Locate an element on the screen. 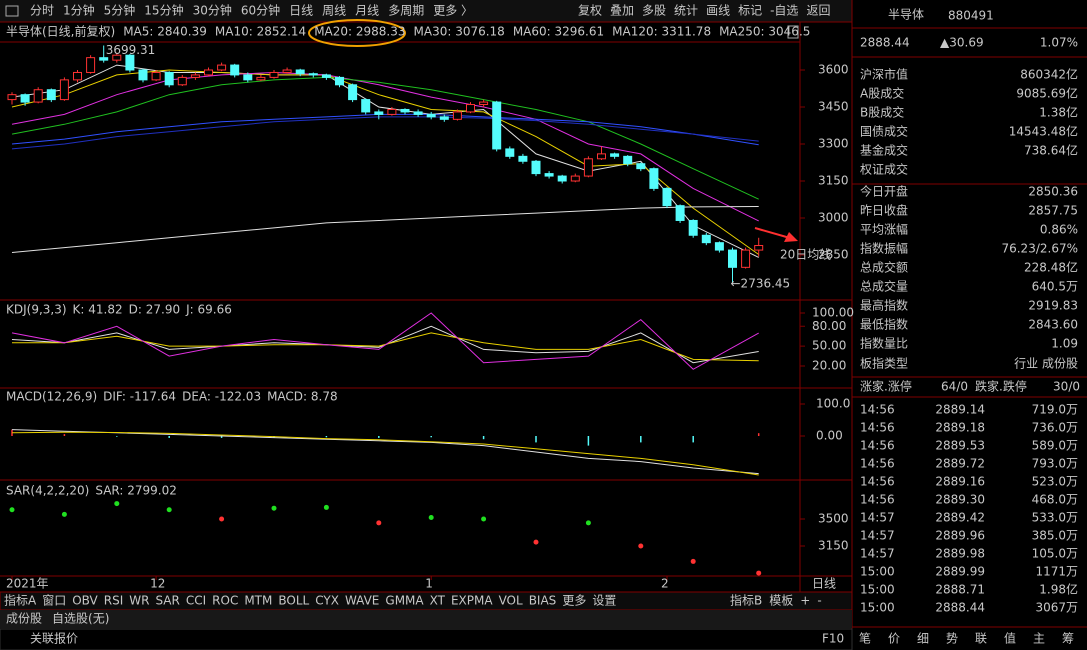  toolbar-item: 月线 is located at coordinates (367, 11).